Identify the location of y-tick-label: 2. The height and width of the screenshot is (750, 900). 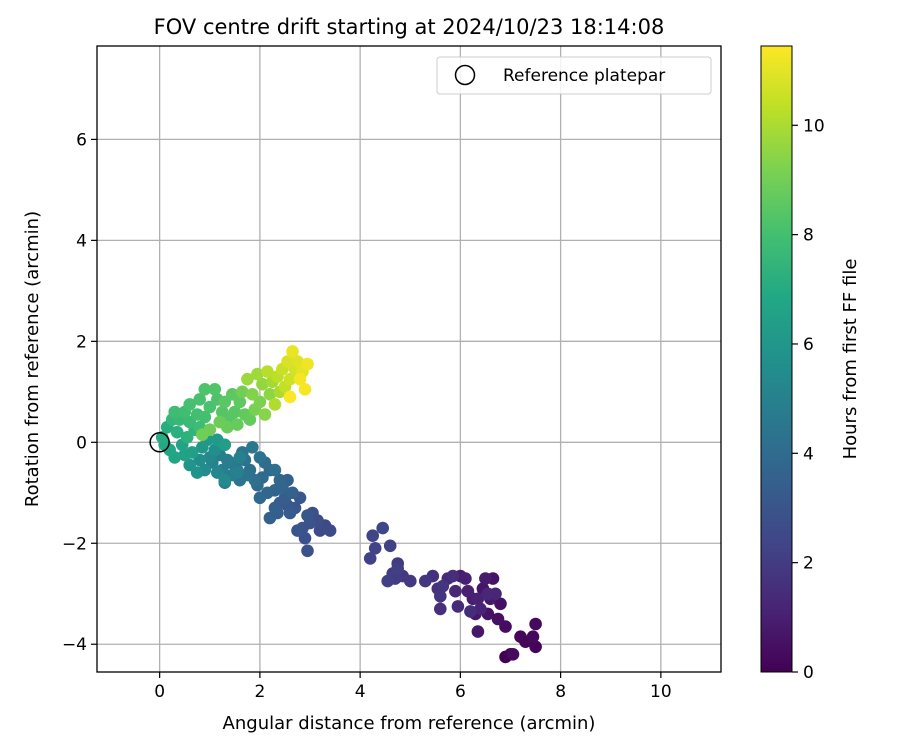
(81, 342).